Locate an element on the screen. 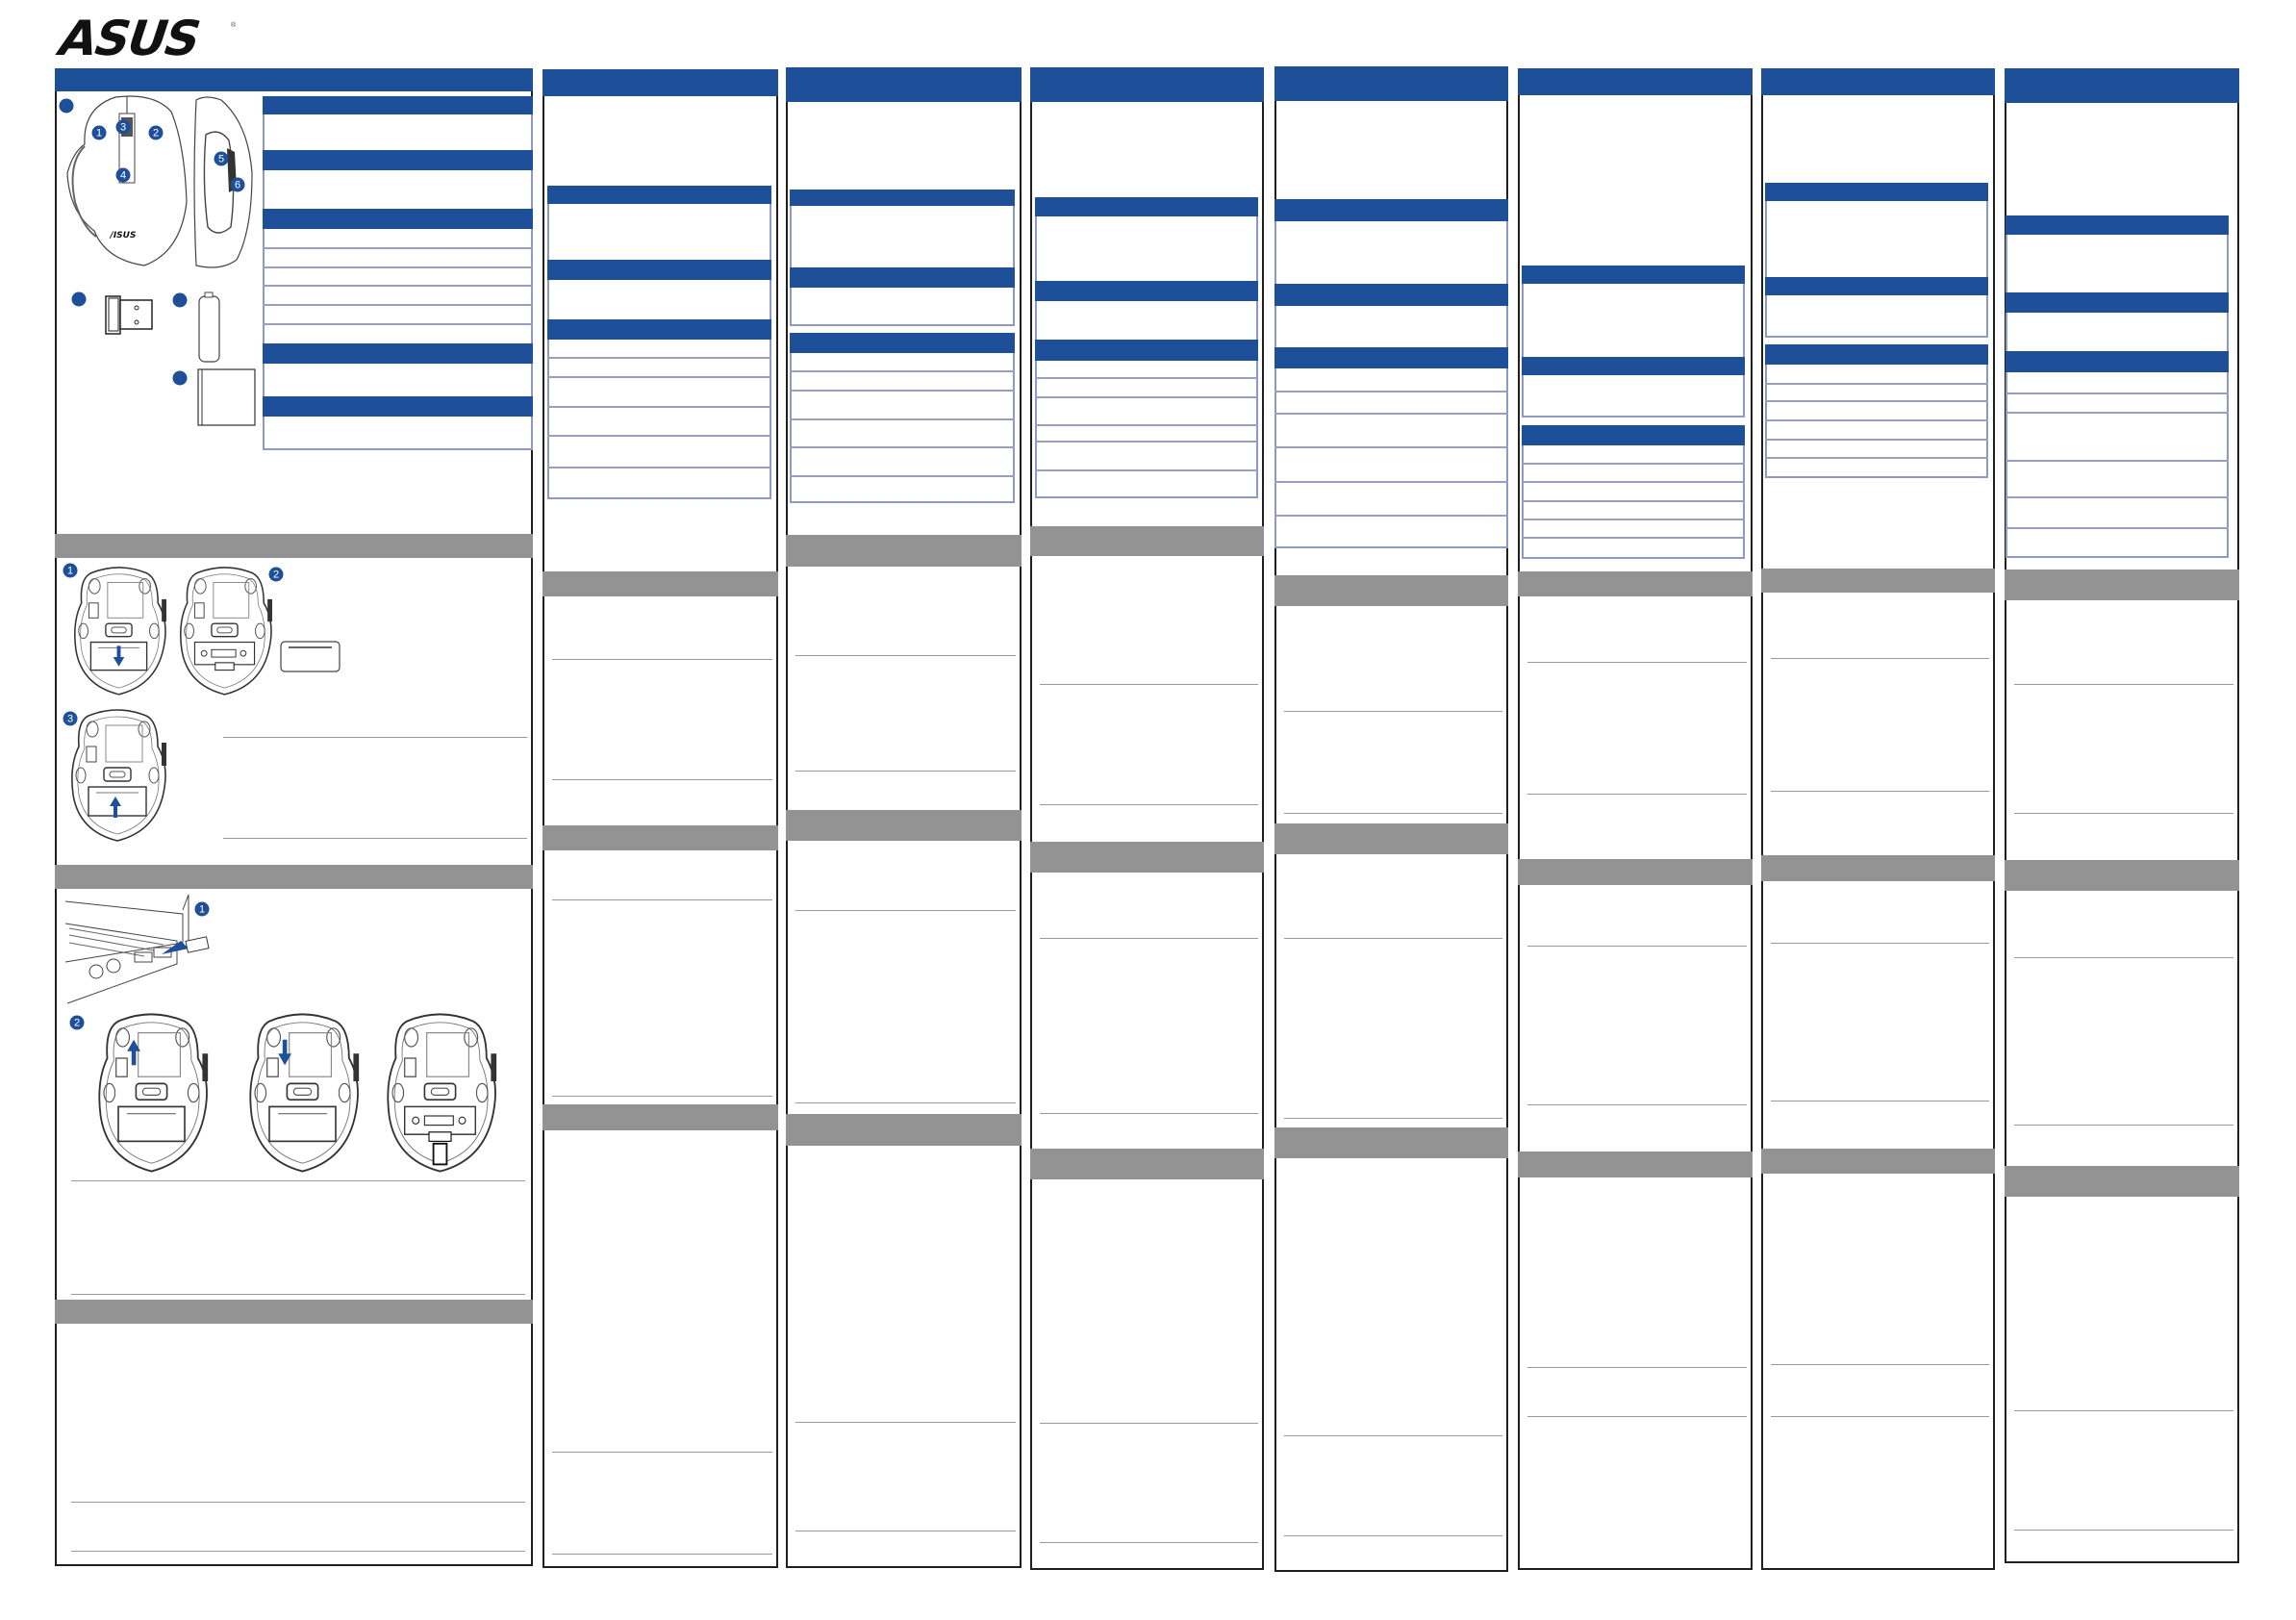 This screenshot has width=2296, height=1620. svg-text: /ISUS is located at coordinates (123, 235).